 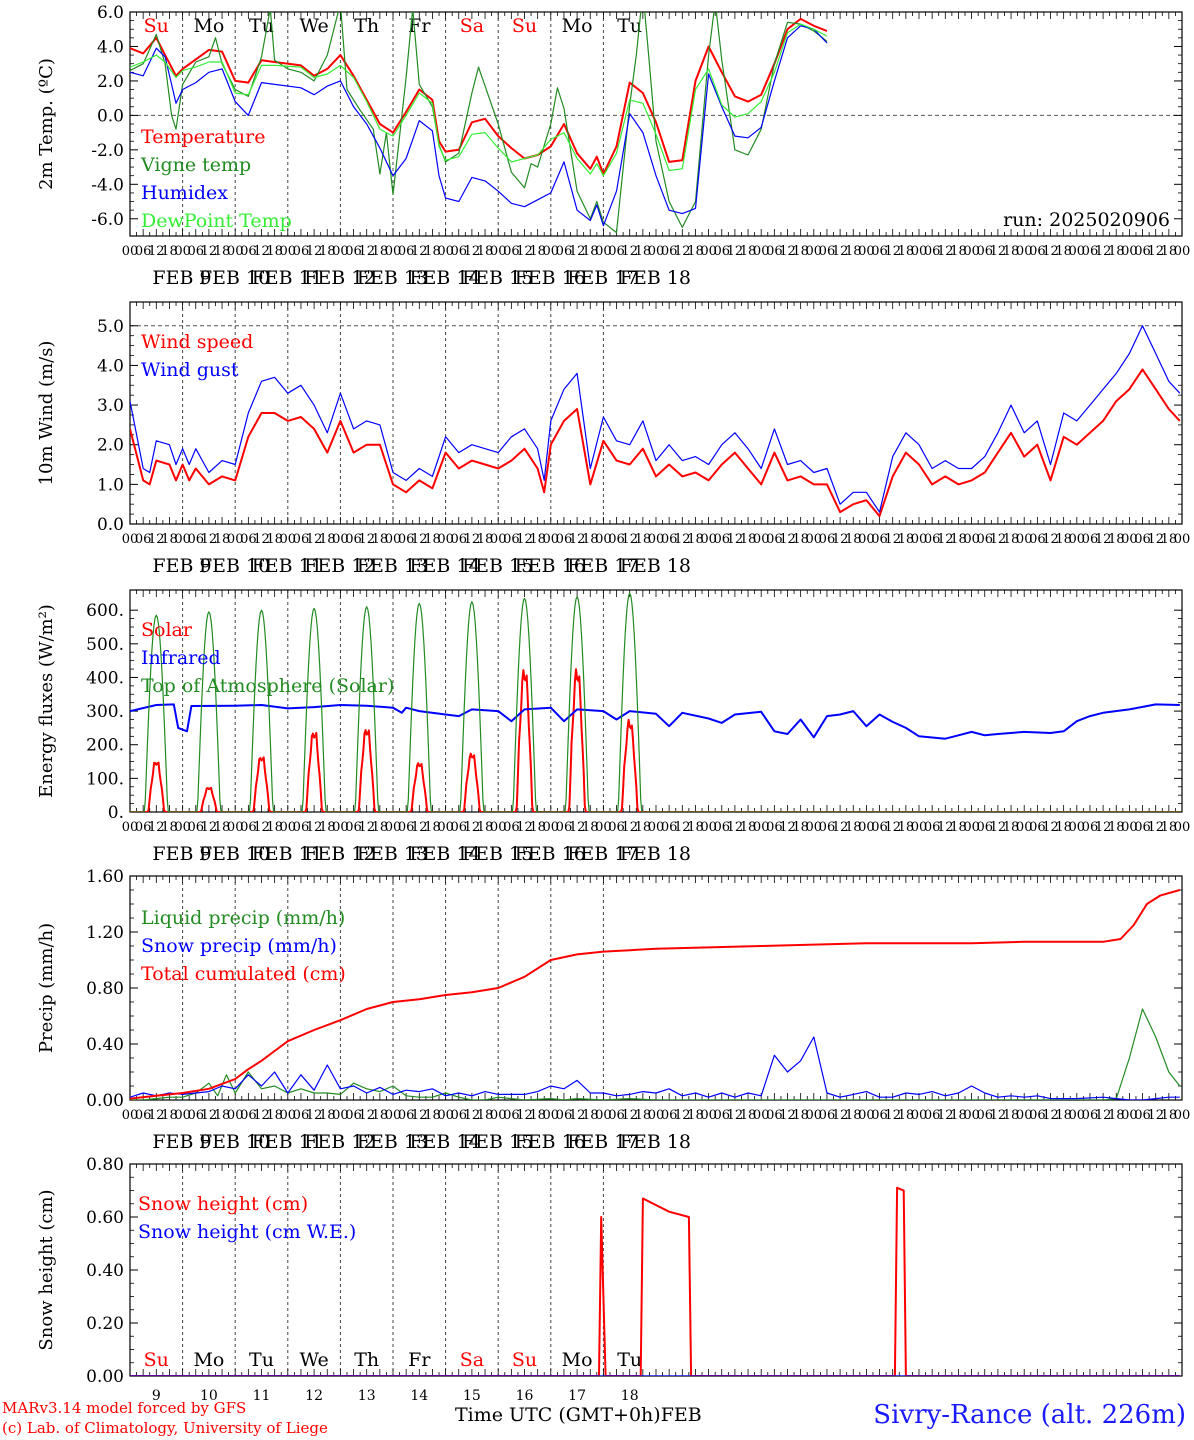 What do you see at coordinates (247, 1232) in the screenshot?
I see `legend-entry: Snow height (cm W.E.)` at bounding box center [247, 1232].